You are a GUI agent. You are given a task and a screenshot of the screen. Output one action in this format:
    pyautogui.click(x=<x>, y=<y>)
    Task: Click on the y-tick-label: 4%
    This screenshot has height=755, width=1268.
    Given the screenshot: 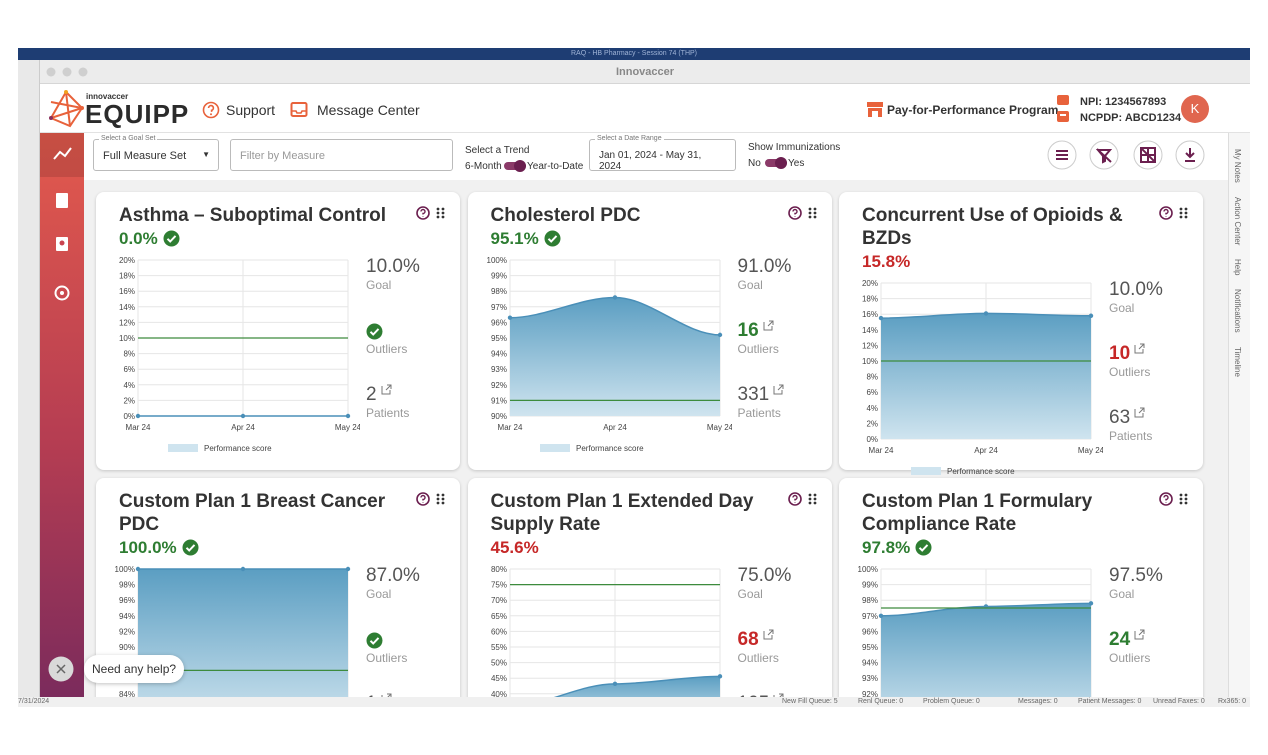 What is the action you would take?
    pyautogui.click(x=129, y=385)
    